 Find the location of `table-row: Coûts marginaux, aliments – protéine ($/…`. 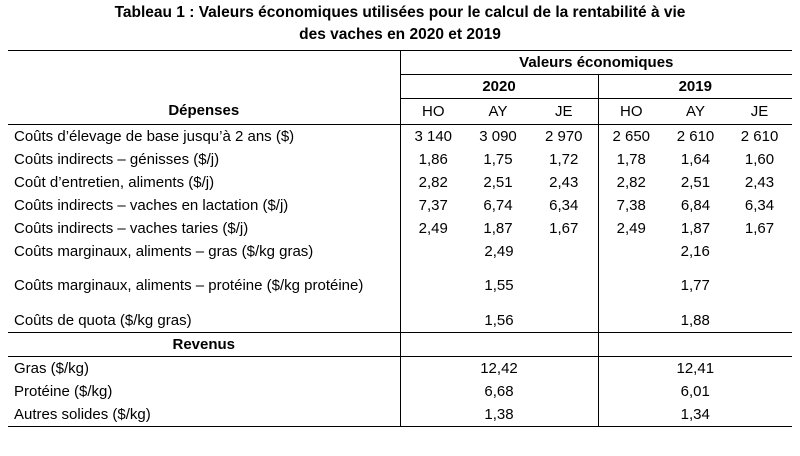

table-row: Coûts marginaux, aliments – protéine ($/… is located at coordinates (400, 286).